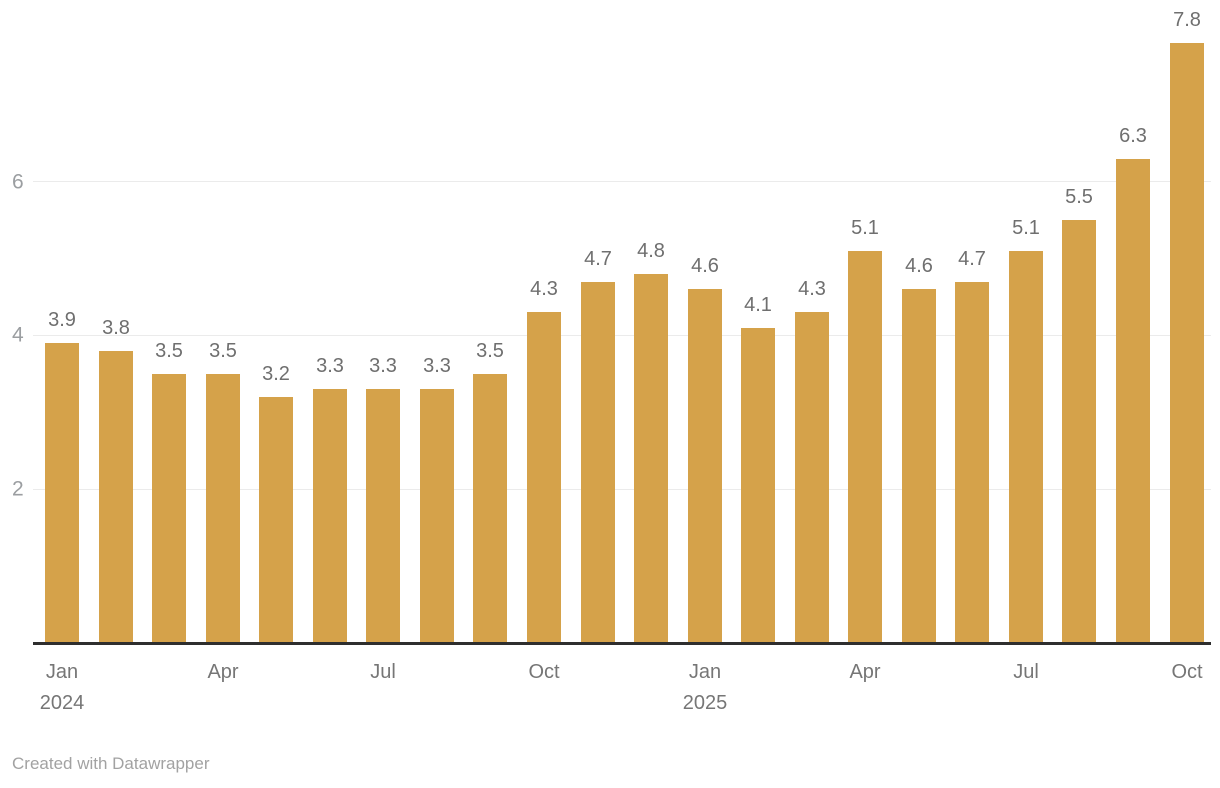 Image resolution: width=1220 pixels, height=788 pixels. I want to click on bar-jan-2024, so click(62, 493).